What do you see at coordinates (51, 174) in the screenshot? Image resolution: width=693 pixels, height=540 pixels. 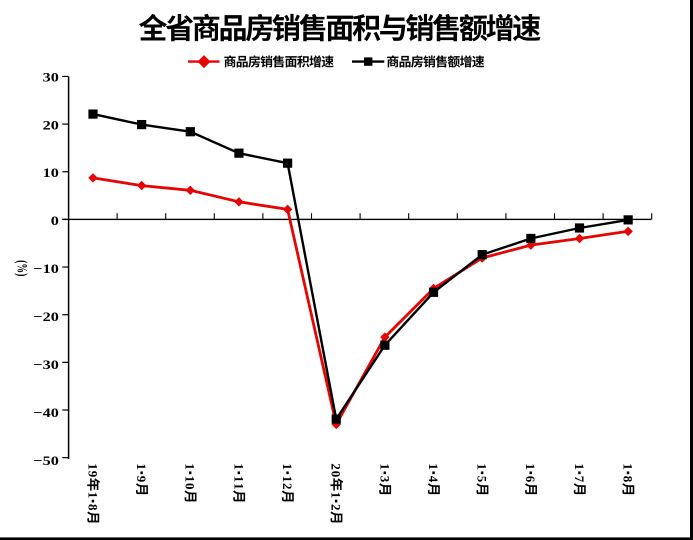 I see `svg-text: 10` at bounding box center [51, 174].